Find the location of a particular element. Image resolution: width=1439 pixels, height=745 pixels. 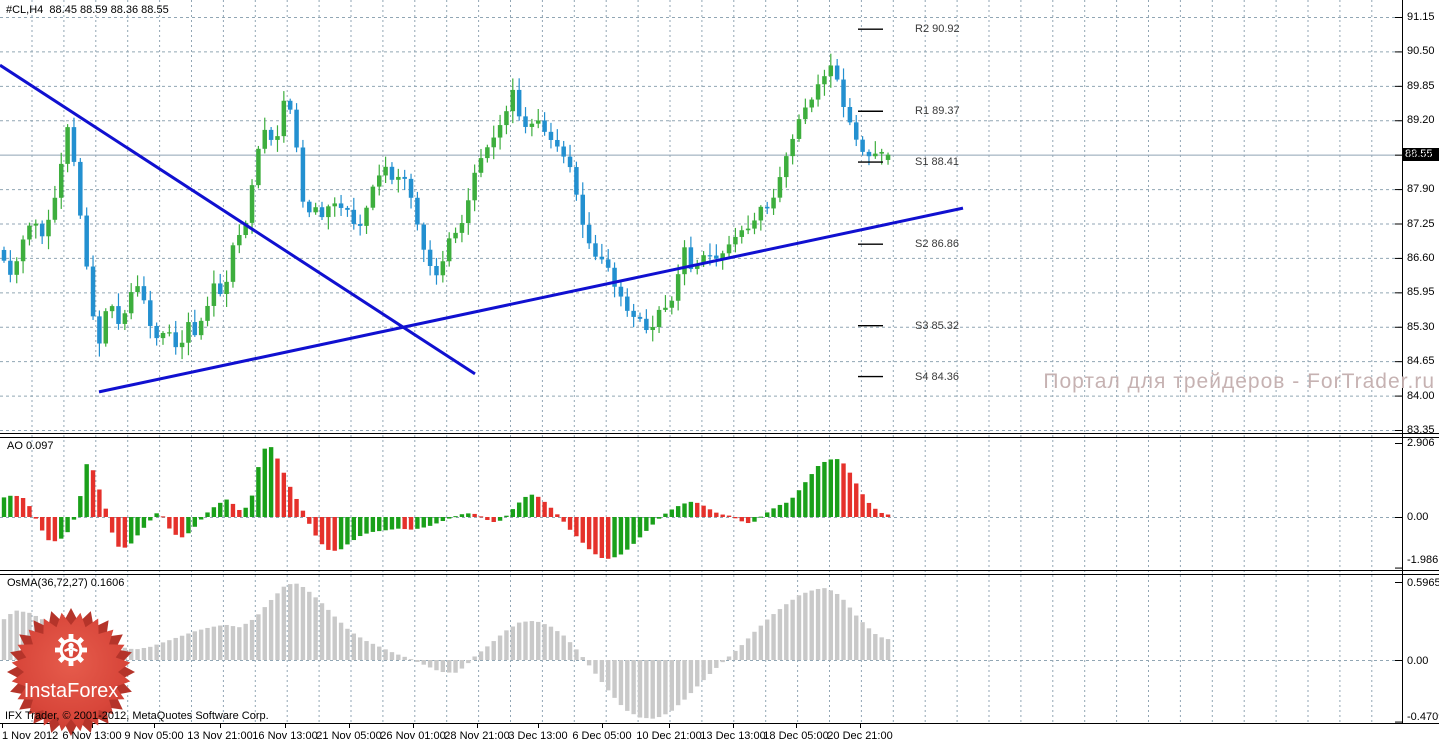

sr-segments is located at coordinates (870, 203).